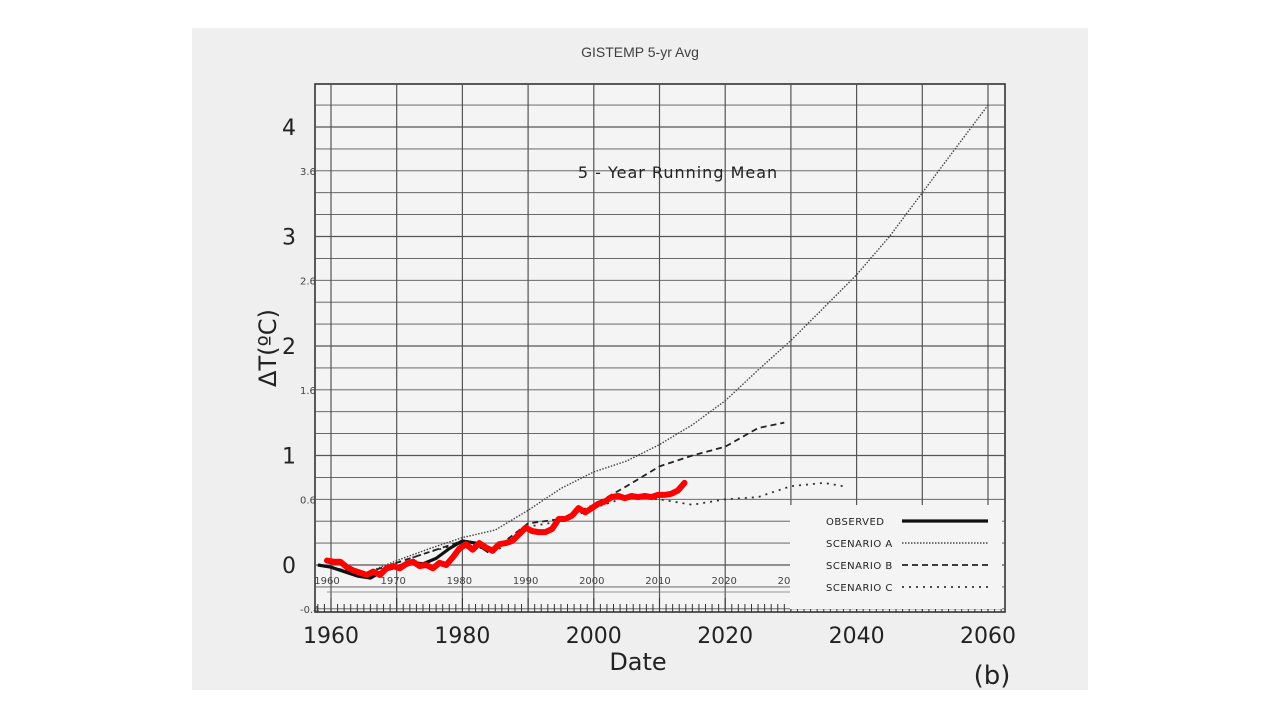 This screenshot has height=720, width=1280. Describe the element at coordinates (896, 557) in the screenshot. I see `legend: OBSERVED SCENARIO A SCENARIO B SCENARIO C` at that location.